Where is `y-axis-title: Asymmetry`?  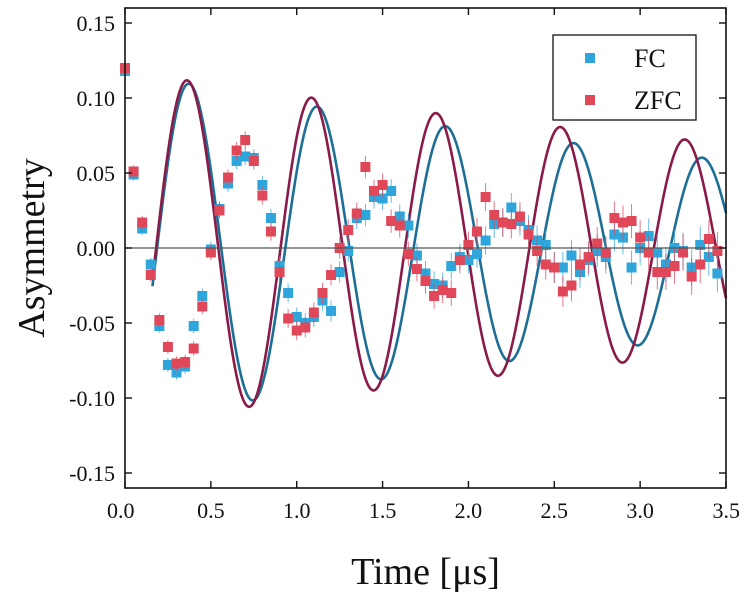
y-axis-title: Asymmetry is located at coordinates (32, 247).